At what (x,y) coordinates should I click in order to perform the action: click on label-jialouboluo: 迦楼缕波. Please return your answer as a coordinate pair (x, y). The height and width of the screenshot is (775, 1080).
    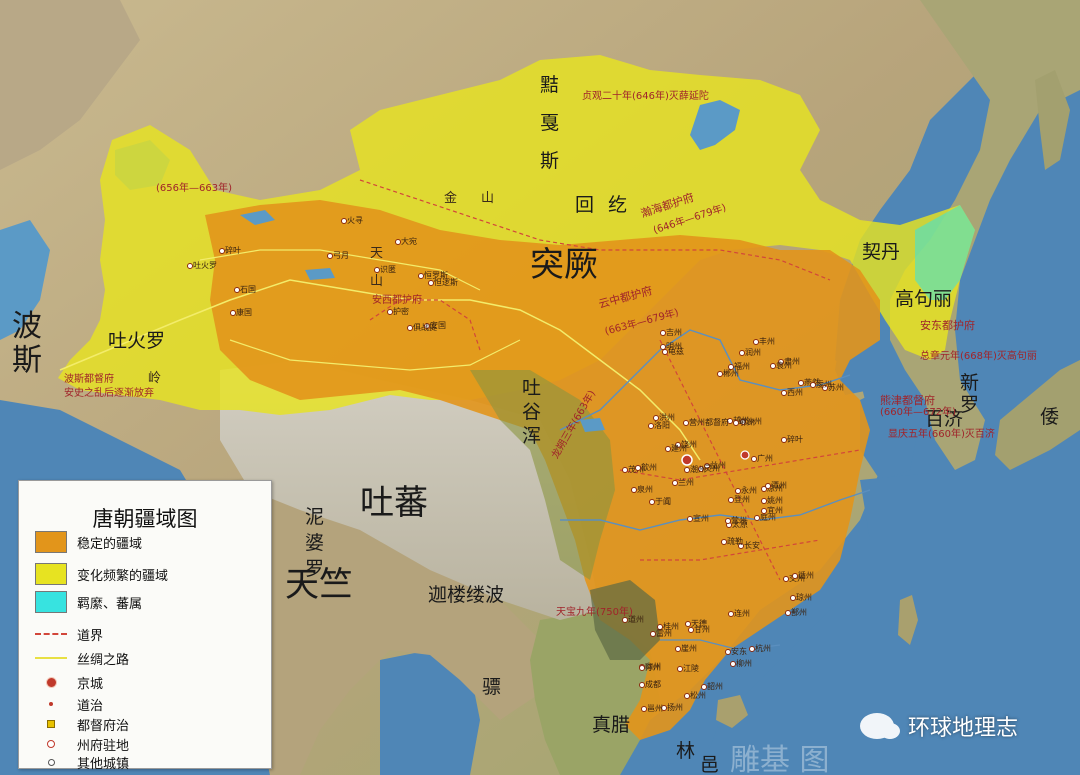
    Looking at the image, I should click on (466, 595).